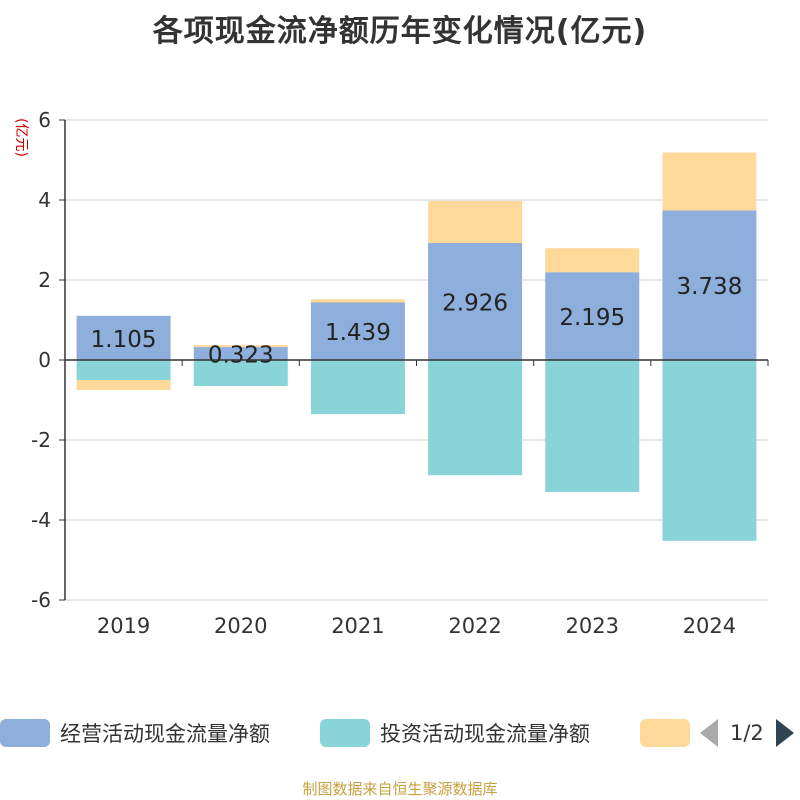  I want to click on bar-data-label: 1.439, so click(358, 333).